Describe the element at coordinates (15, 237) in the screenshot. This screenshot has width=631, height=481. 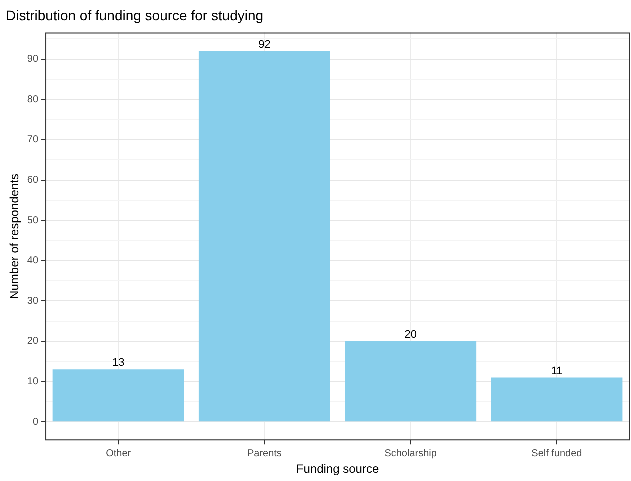
I see `y-axis-title: Number of respondents` at that location.